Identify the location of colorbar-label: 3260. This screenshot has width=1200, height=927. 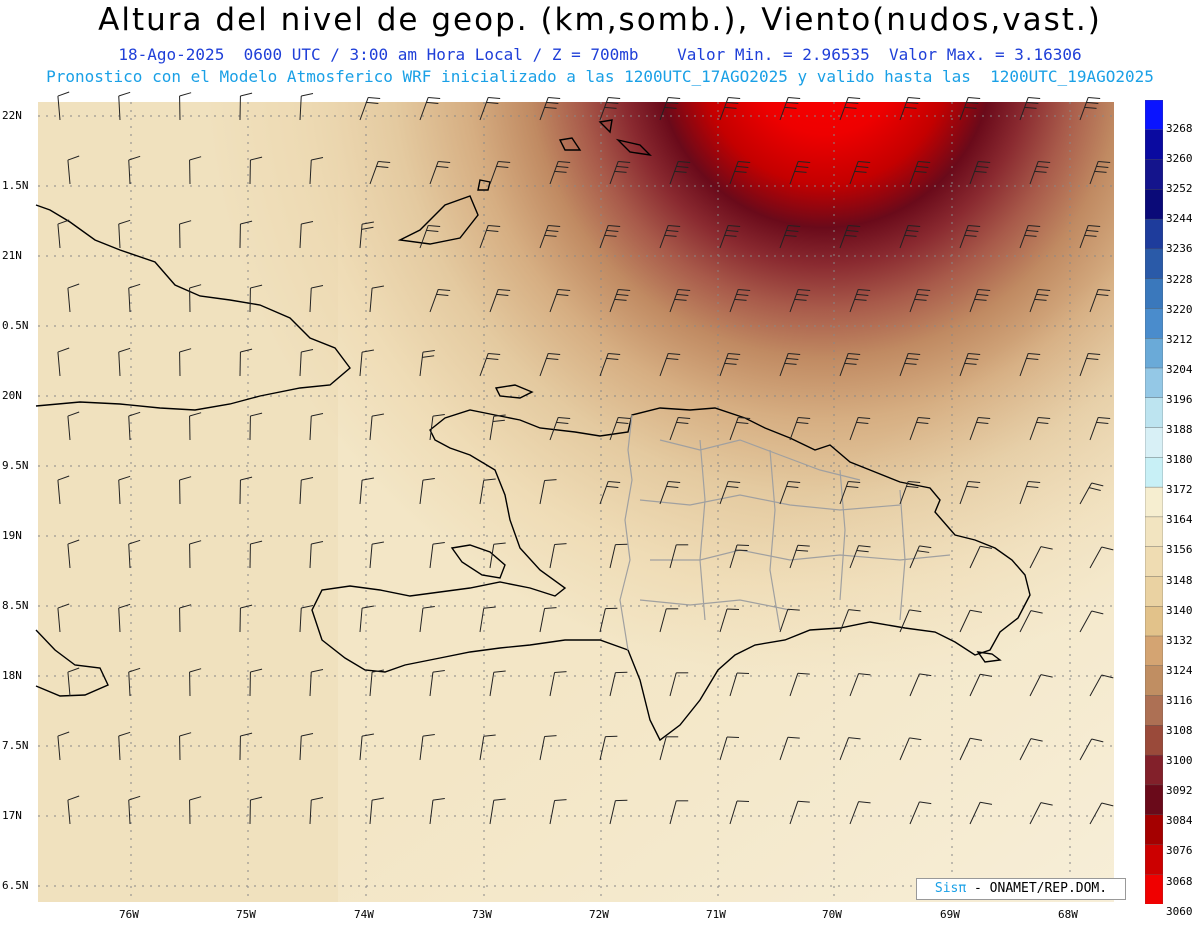
(1179, 159).